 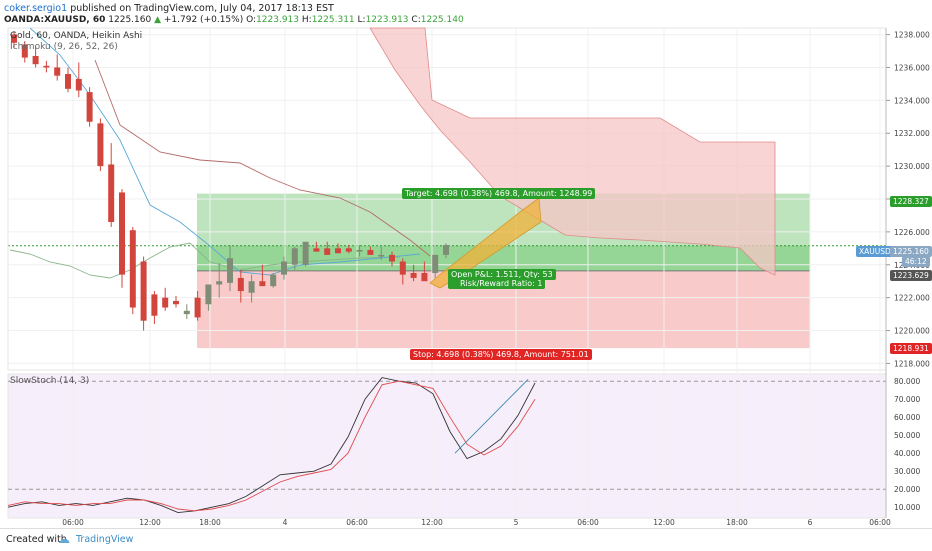 I want to click on up-arrow-icon: ▲, so click(x=158, y=20).